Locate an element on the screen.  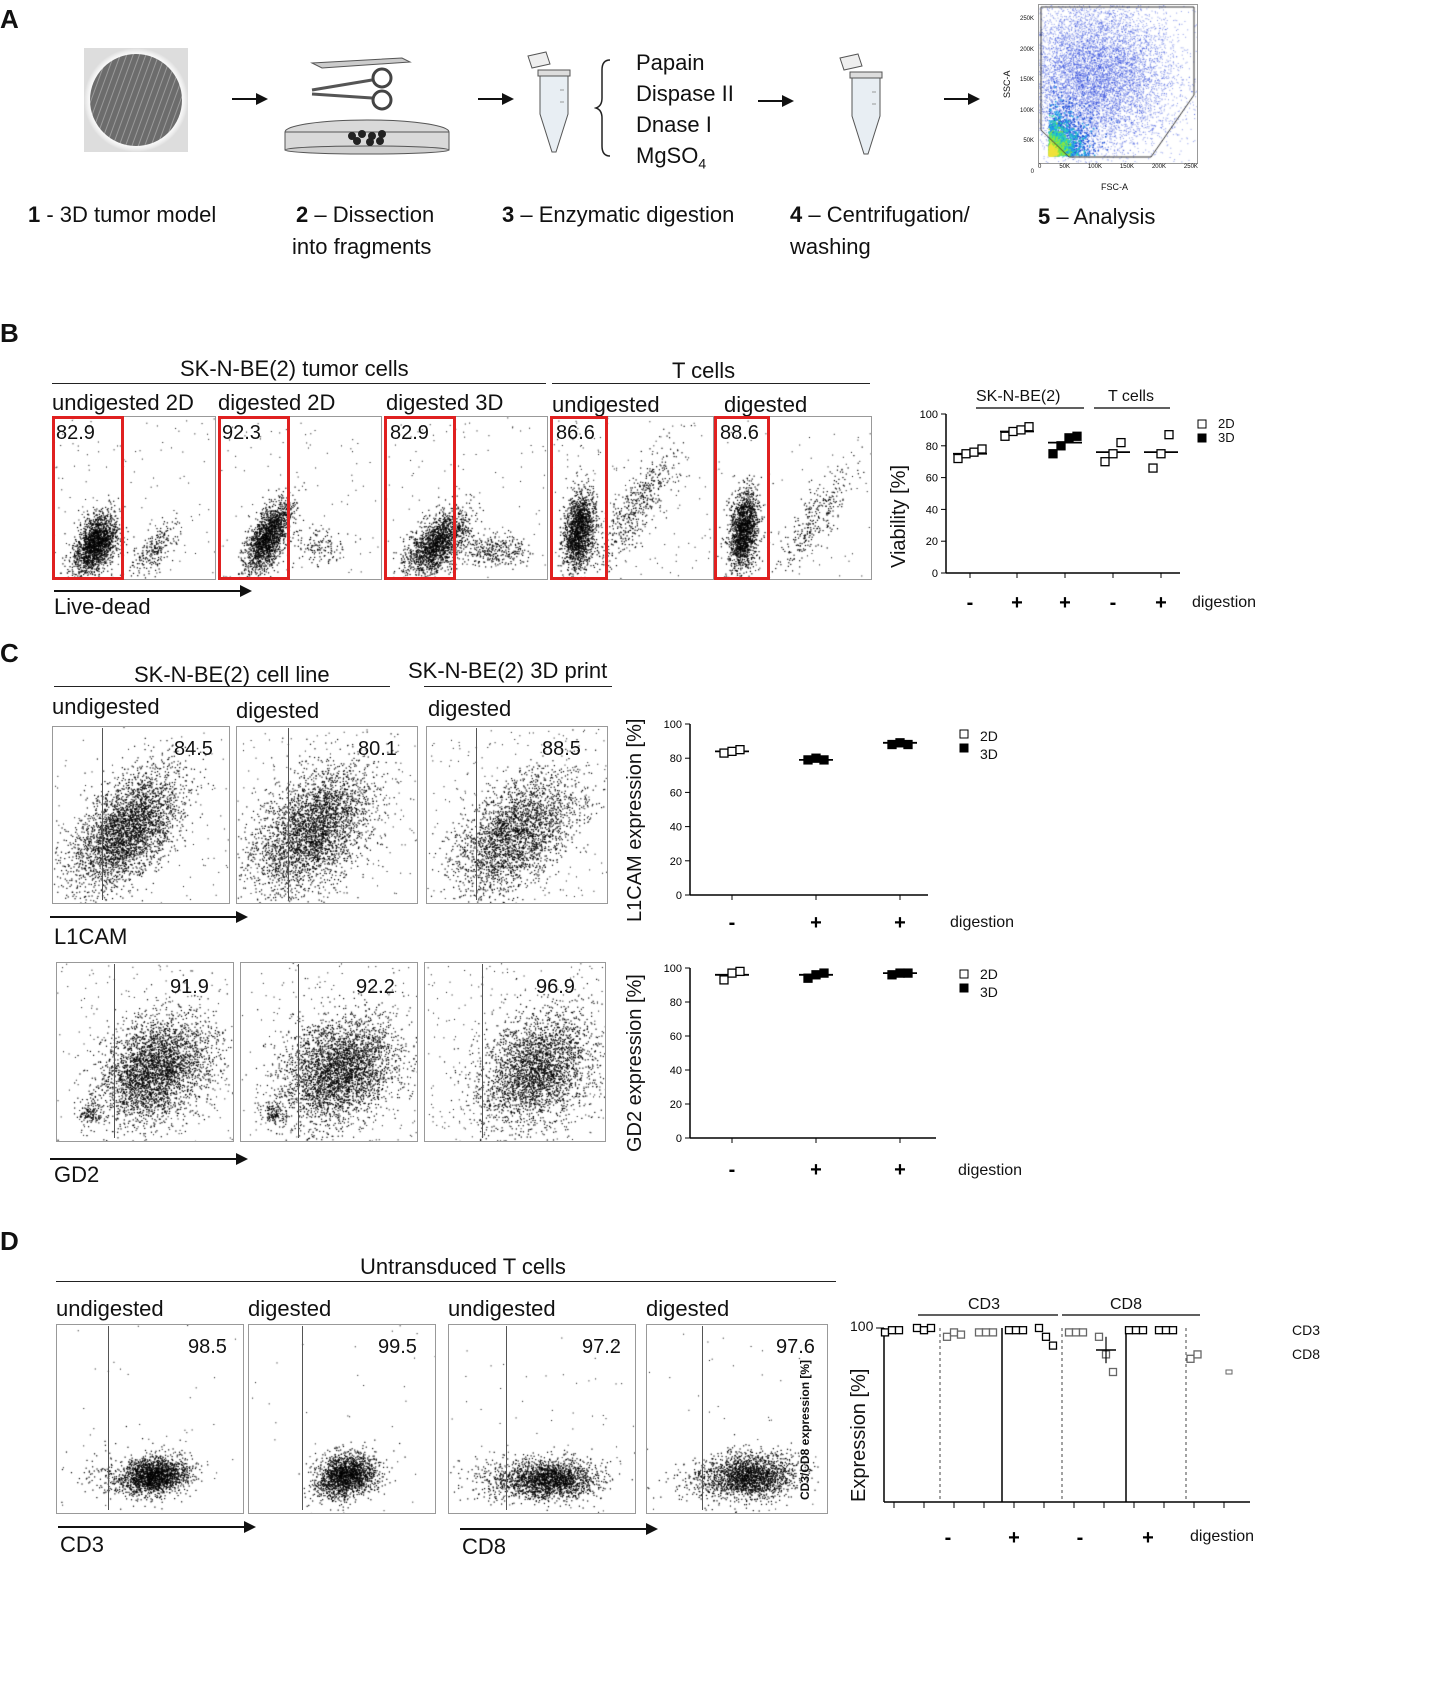
gate-percentage: 98.5 is located at coordinates (207, 1347).